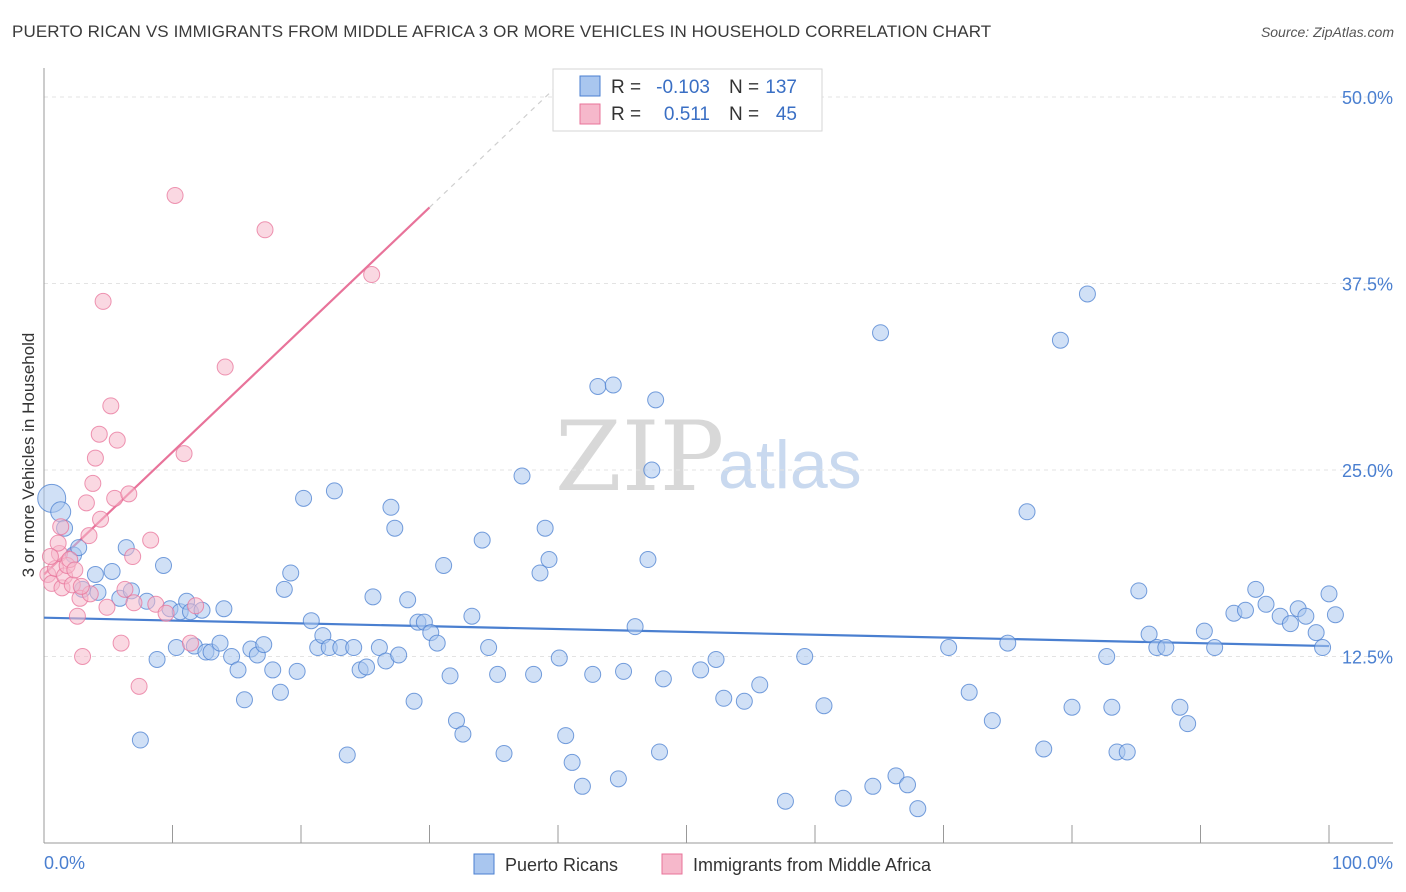 This screenshot has width=1406, height=892. What do you see at coordinates (672, 864) in the screenshot?
I see `legend-swatch-middle-africa` at bounding box center [672, 864].